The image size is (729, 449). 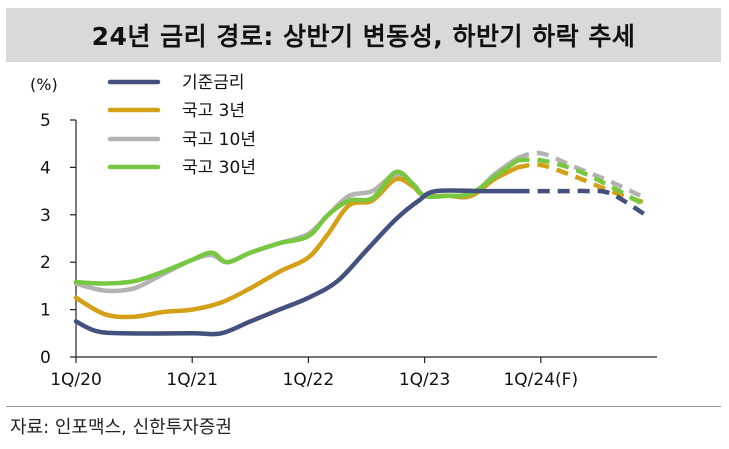 What do you see at coordinates (213, 83) in the screenshot?
I see `legend-label-0: 기준금리` at bounding box center [213, 83].